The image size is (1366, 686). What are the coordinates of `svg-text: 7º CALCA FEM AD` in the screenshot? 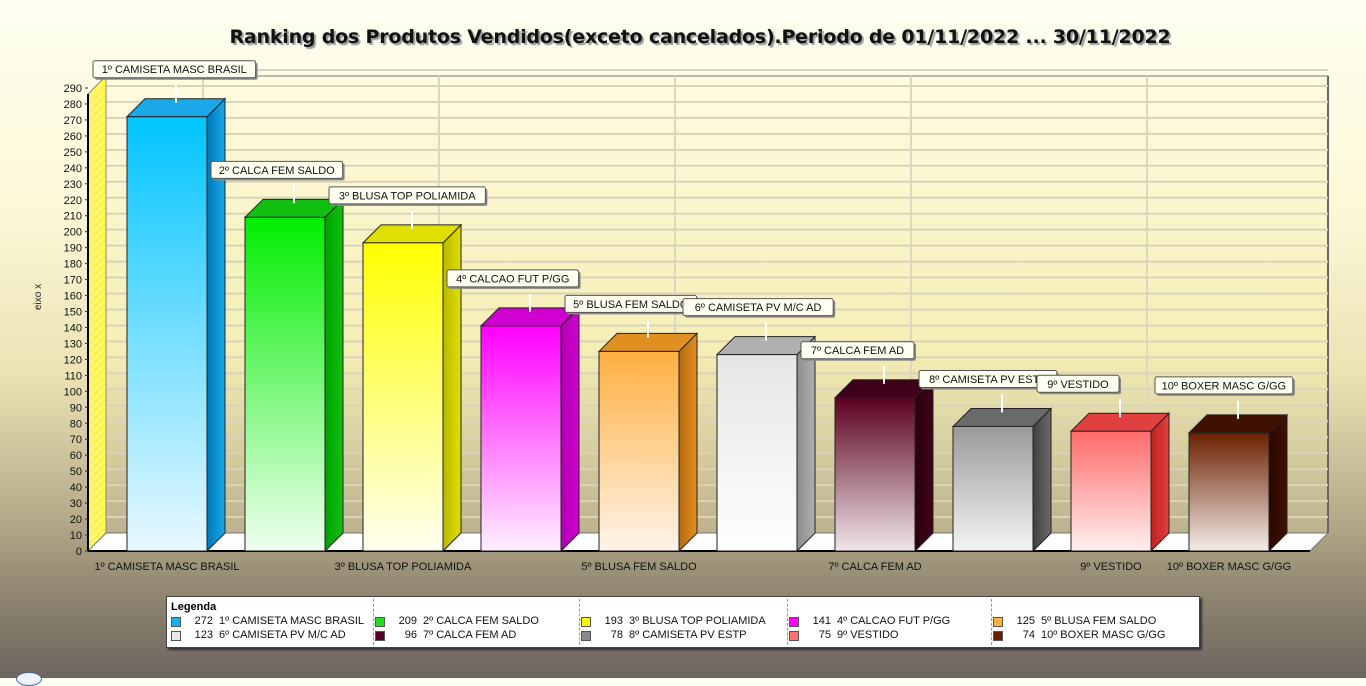 It's located at (857, 351).